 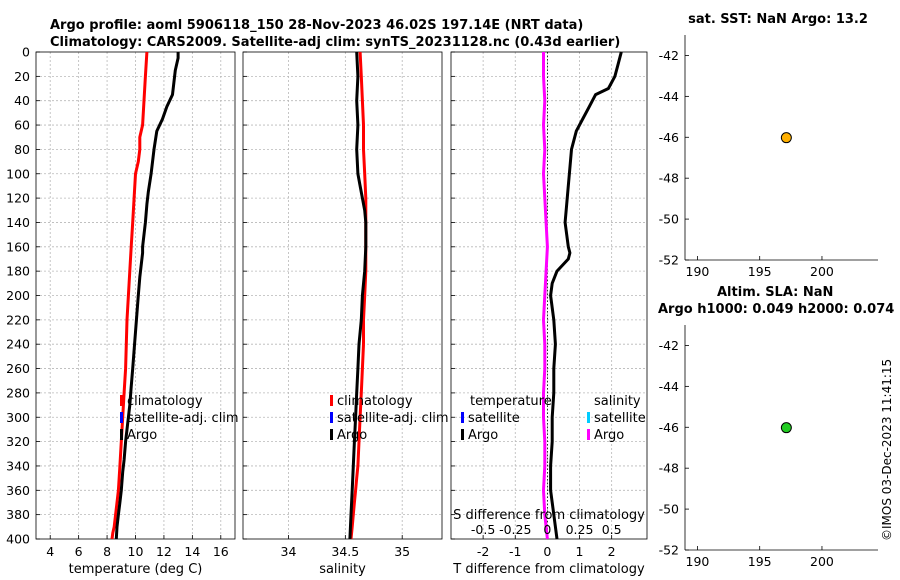 I want to click on y-tick-label: 320, so click(x=18, y=441).